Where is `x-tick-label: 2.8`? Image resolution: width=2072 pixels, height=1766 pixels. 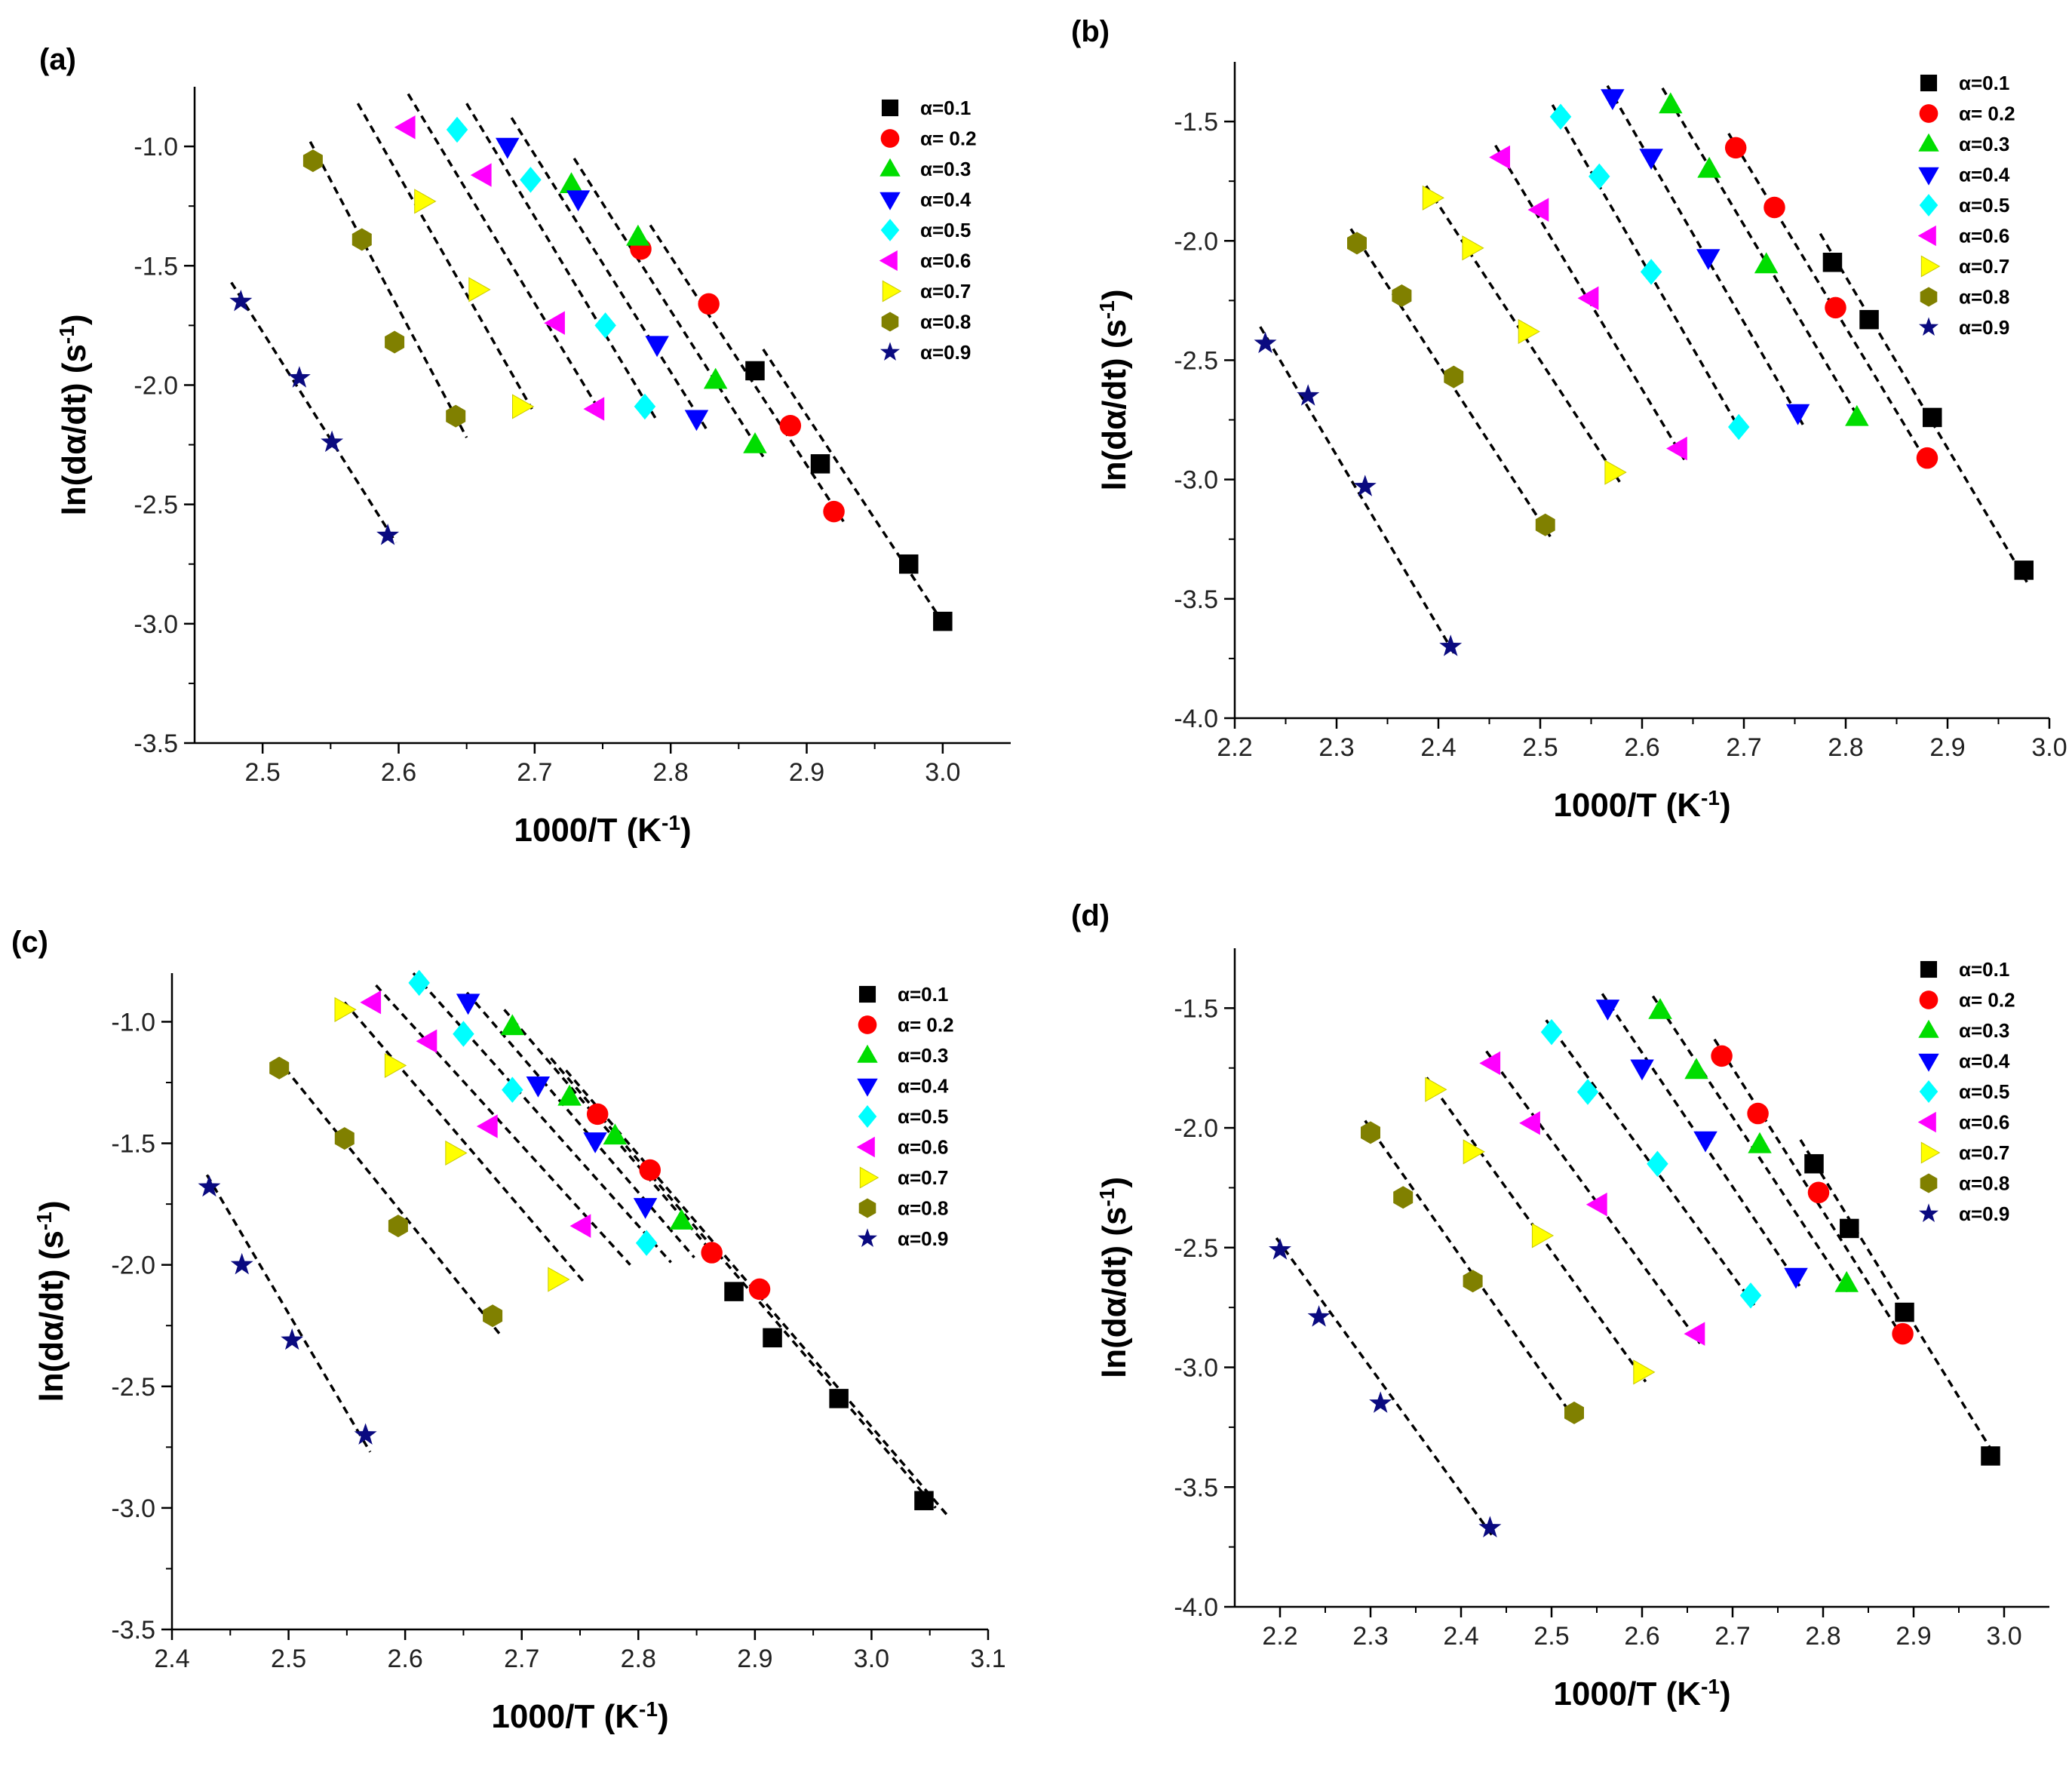
x-tick-label: 2.8 is located at coordinates (1845, 747).